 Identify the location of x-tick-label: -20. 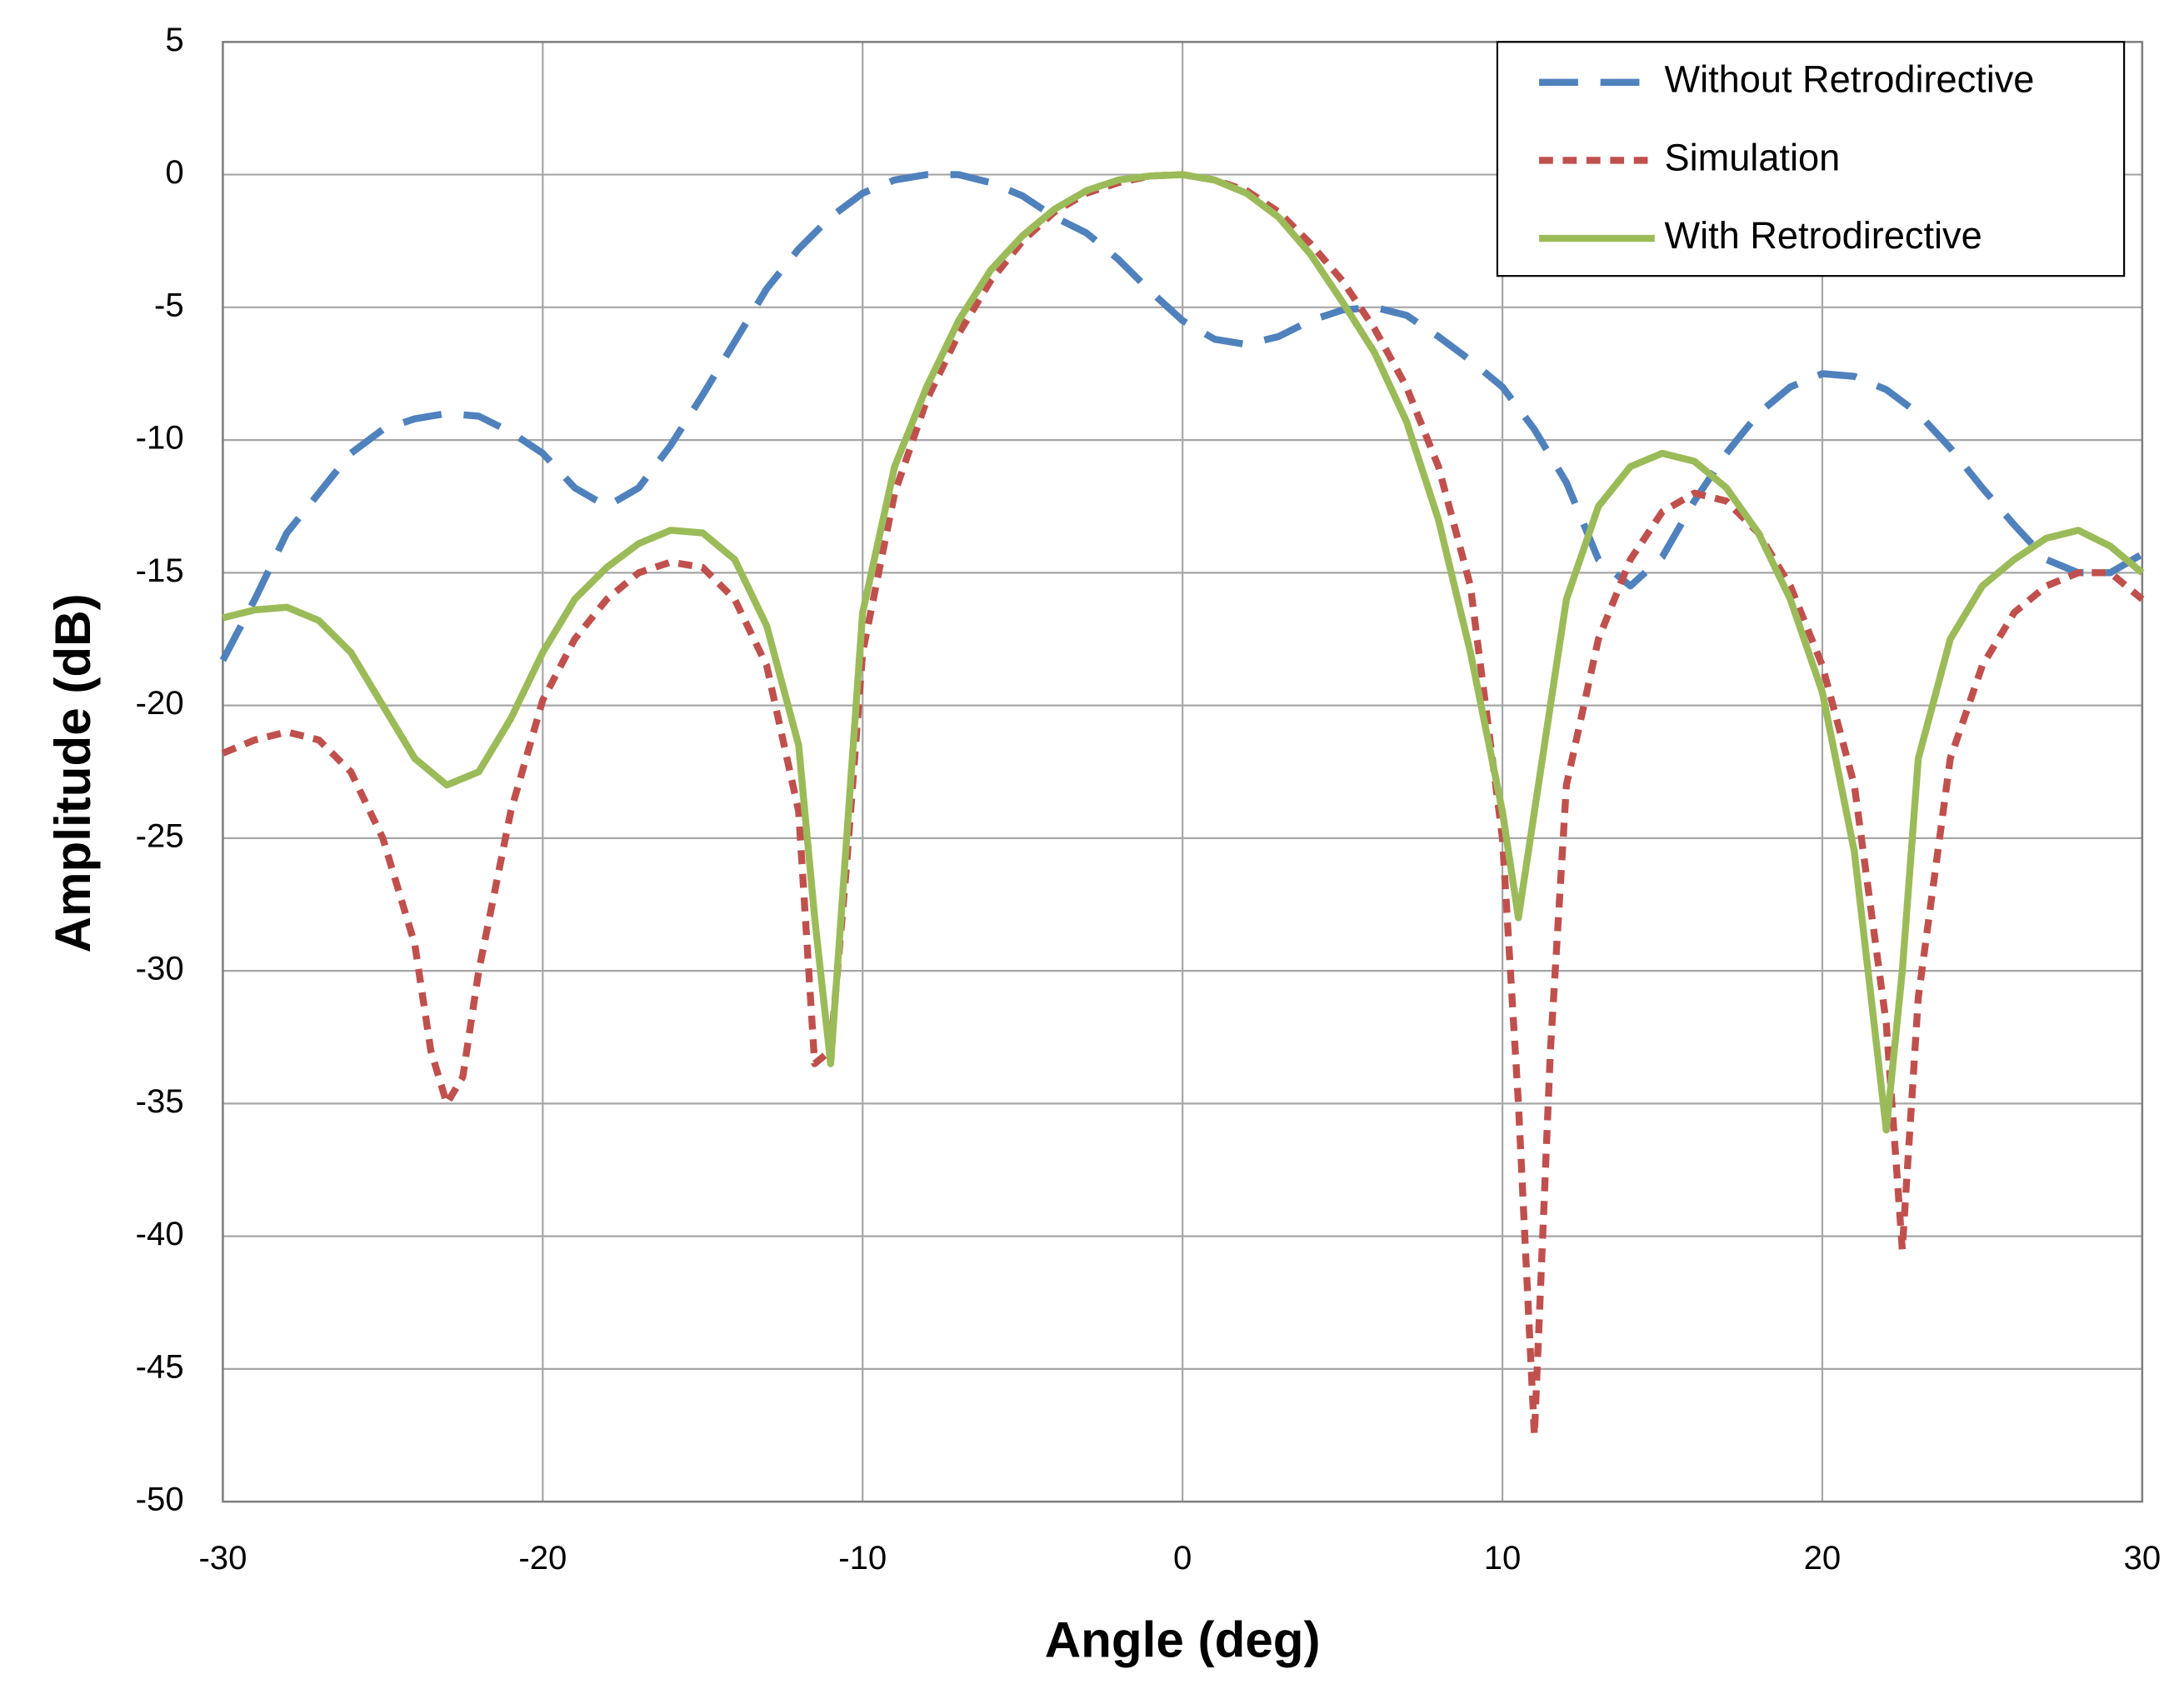
(542, 1558).